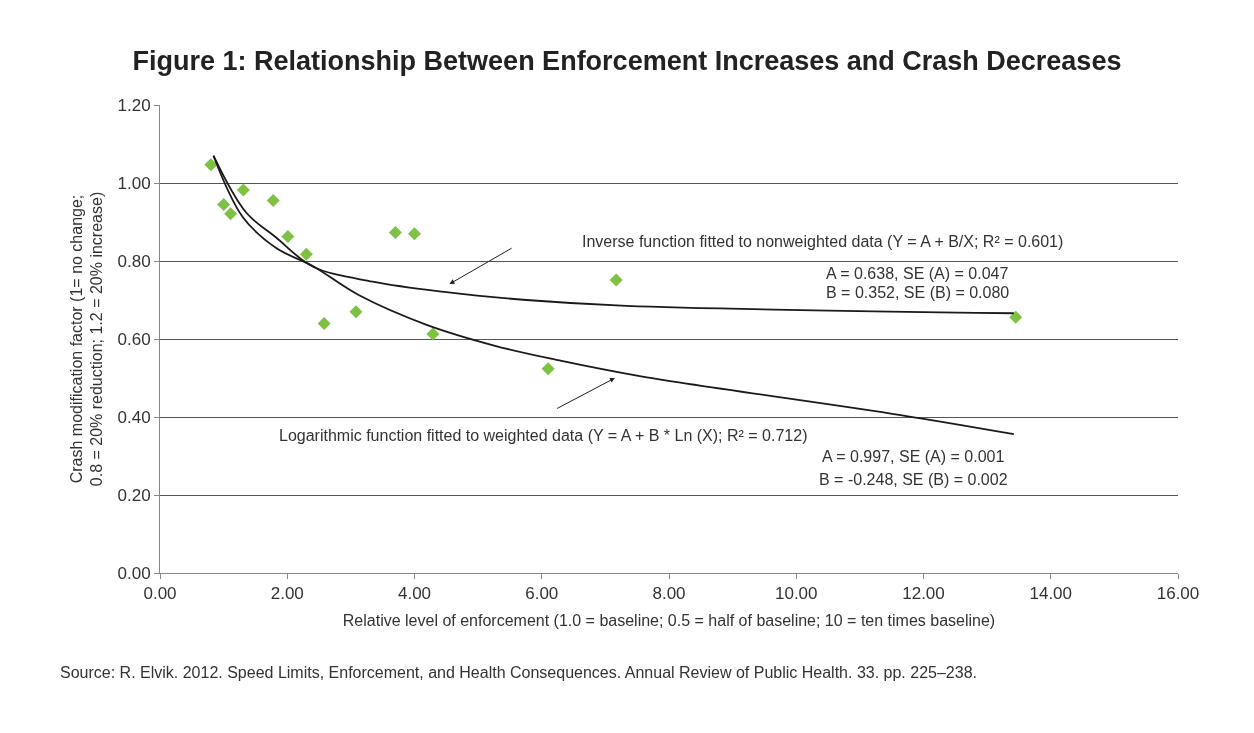 This screenshot has width=1254, height=733. Describe the element at coordinates (134, 573) in the screenshot. I see `y-tick-label: 0.00` at that location.